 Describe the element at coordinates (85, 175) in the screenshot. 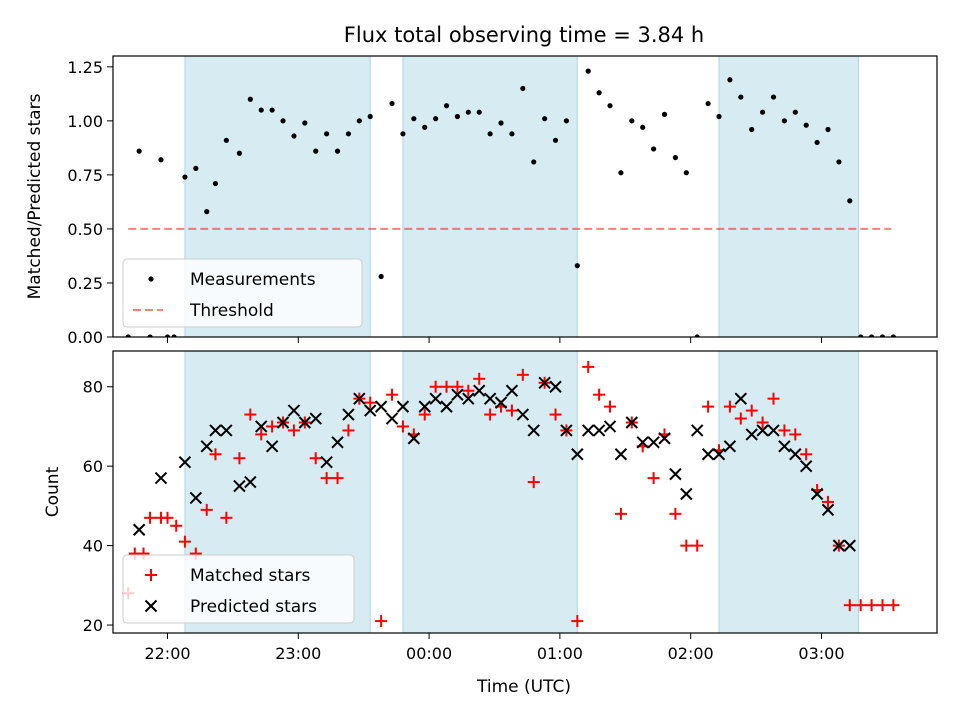

I see `y-tick-label: 0.75` at that location.